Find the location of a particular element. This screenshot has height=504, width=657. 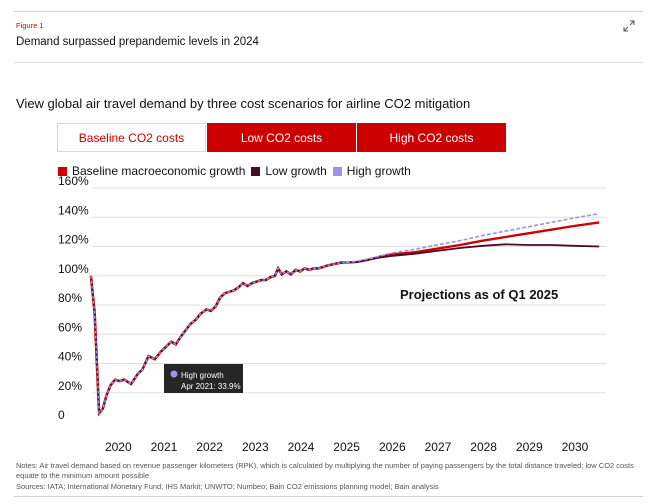

header-divider is located at coordinates (328, 62).